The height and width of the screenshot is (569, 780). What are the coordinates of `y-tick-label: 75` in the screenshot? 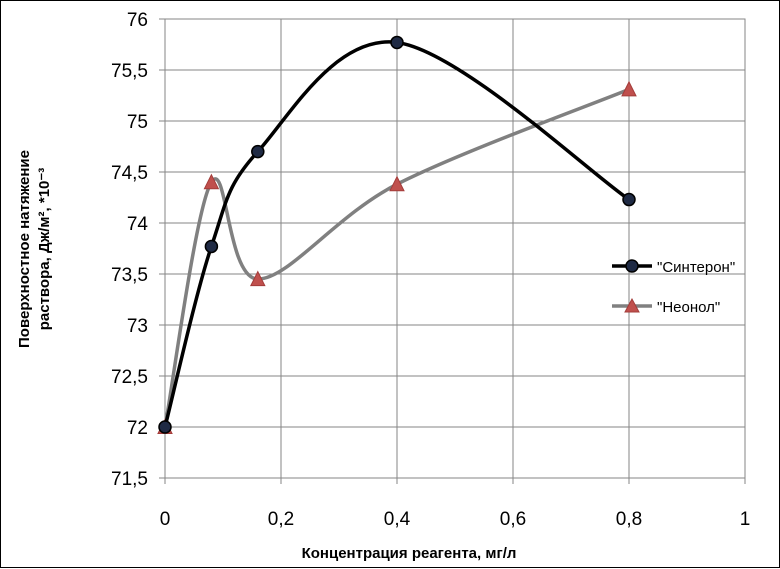 It's located at (137, 122).